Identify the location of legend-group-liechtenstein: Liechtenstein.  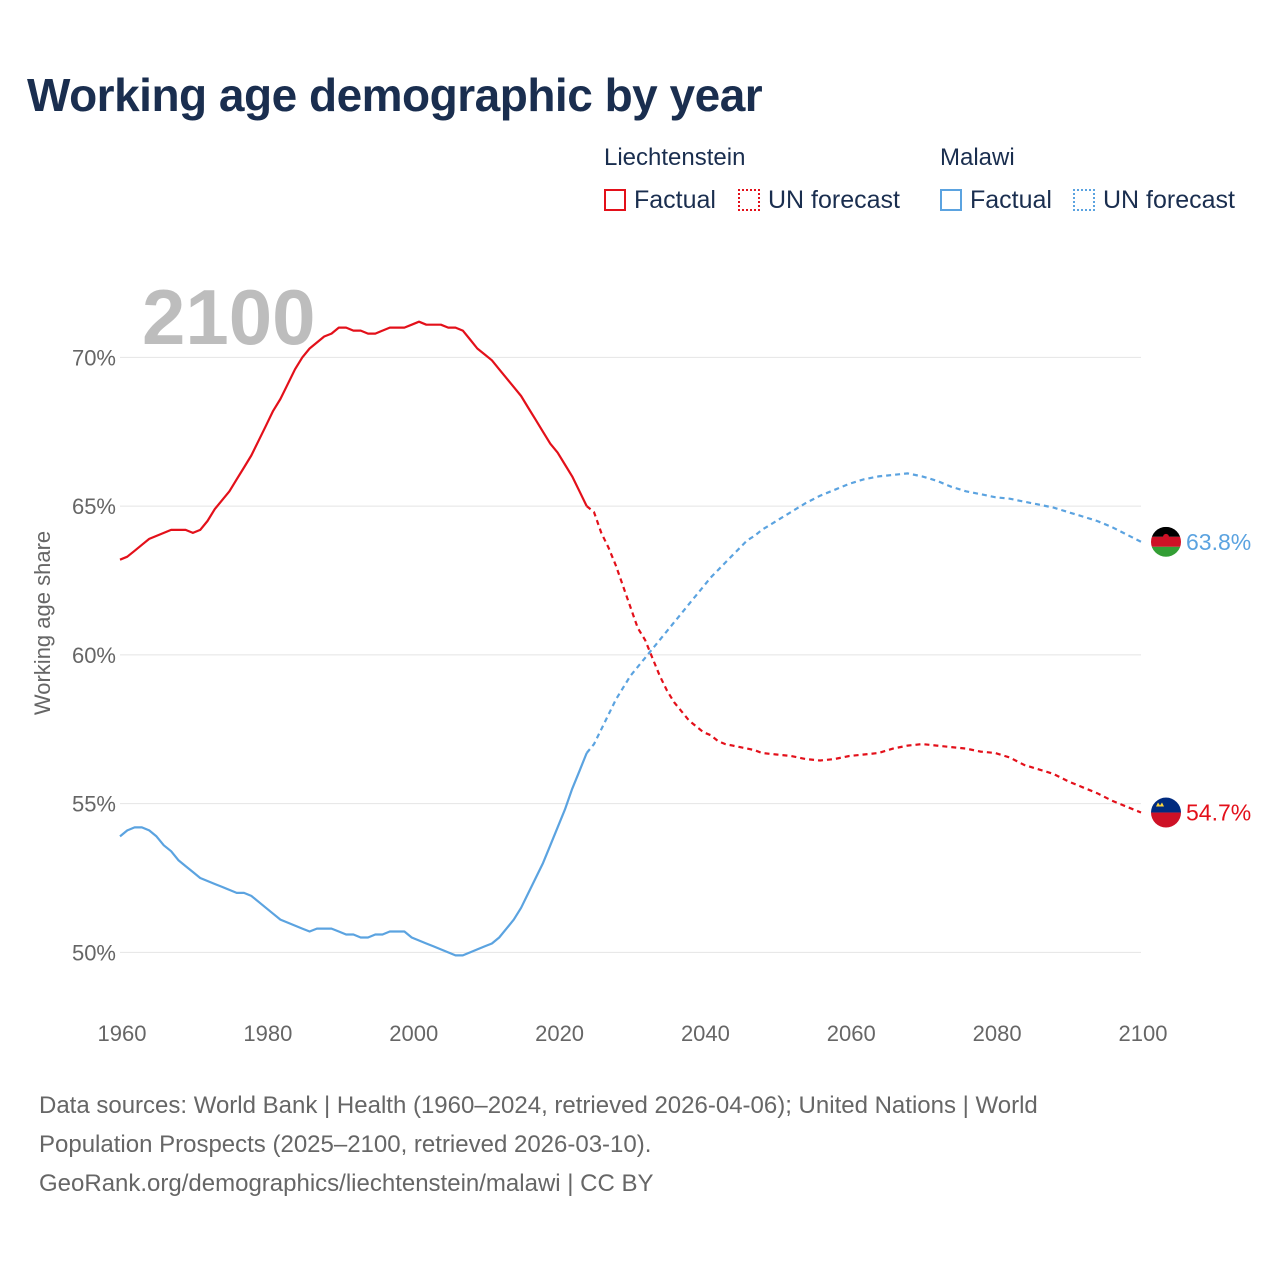
(675, 157).